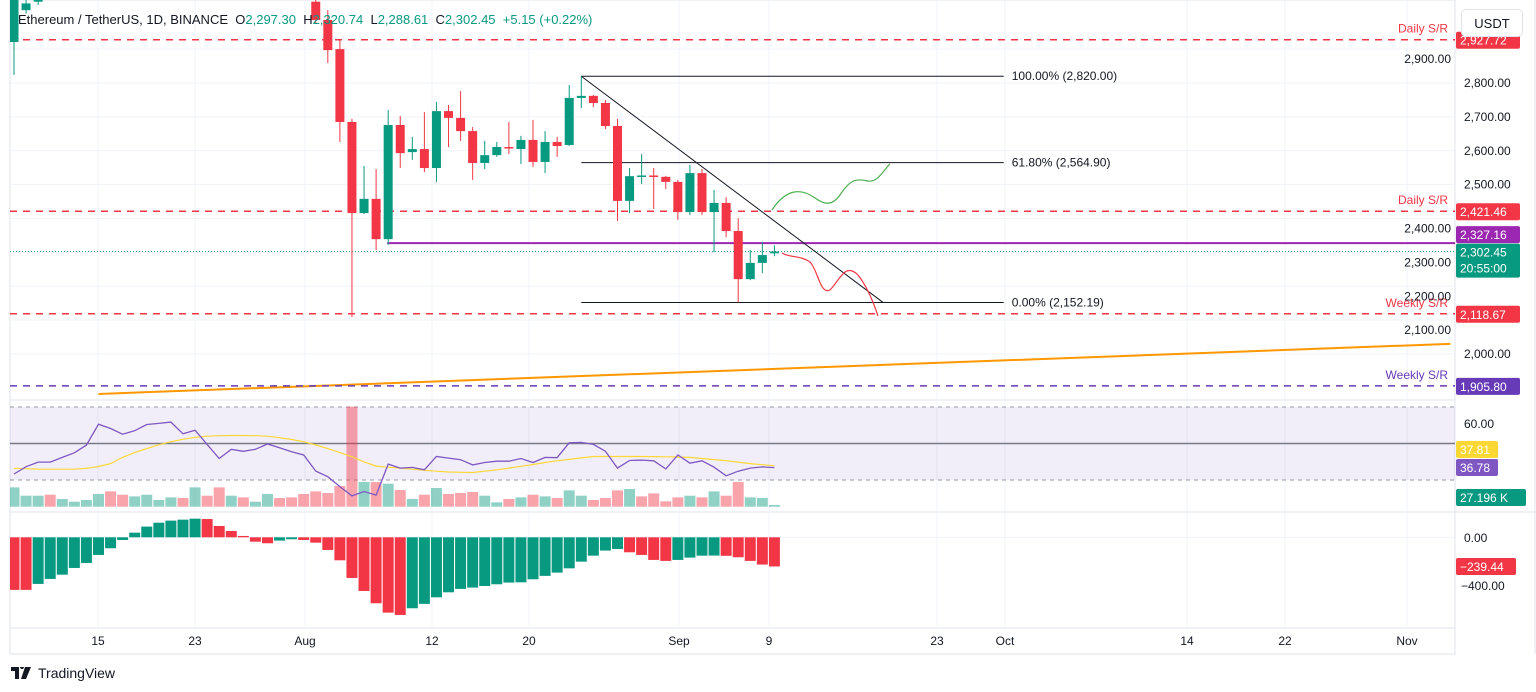  I want to click on sr-level-label: Weekly S/R, so click(1417, 303).